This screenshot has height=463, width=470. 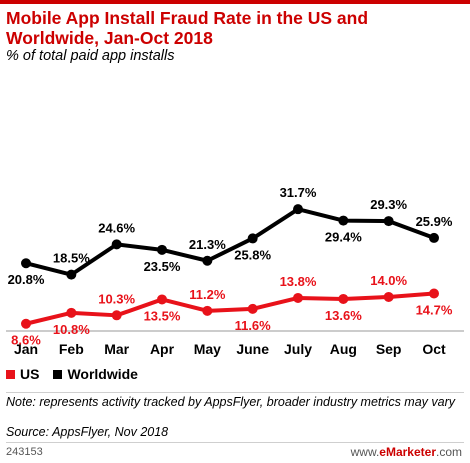 What do you see at coordinates (343, 315) in the screenshot?
I see `data-label-us: 13.6%` at bounding box center [343, 315].